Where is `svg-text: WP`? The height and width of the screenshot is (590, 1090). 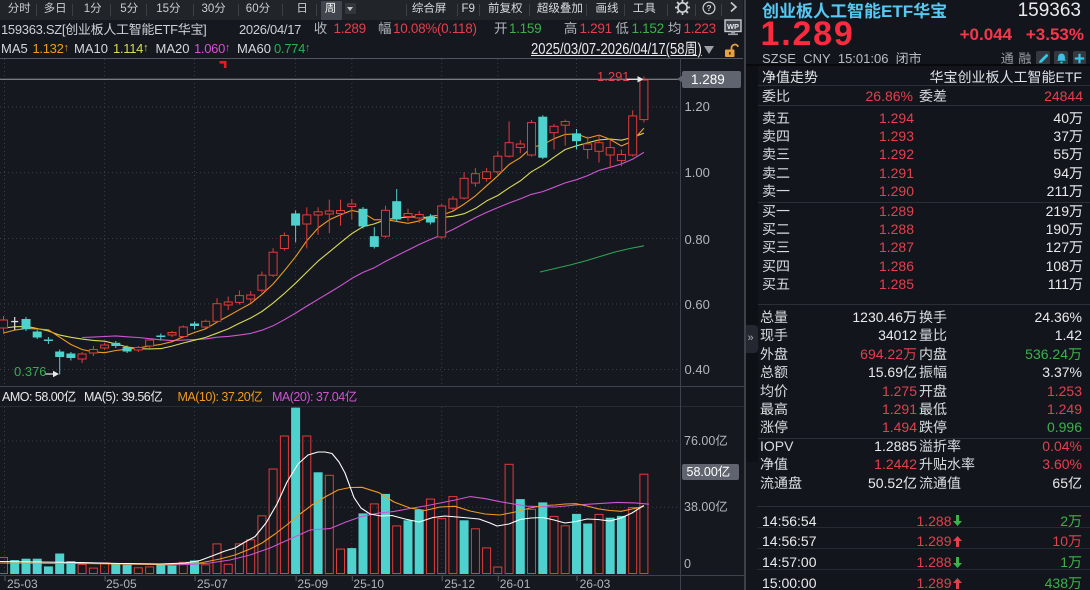
svg-text: WP is located at coordinates (733, 26).